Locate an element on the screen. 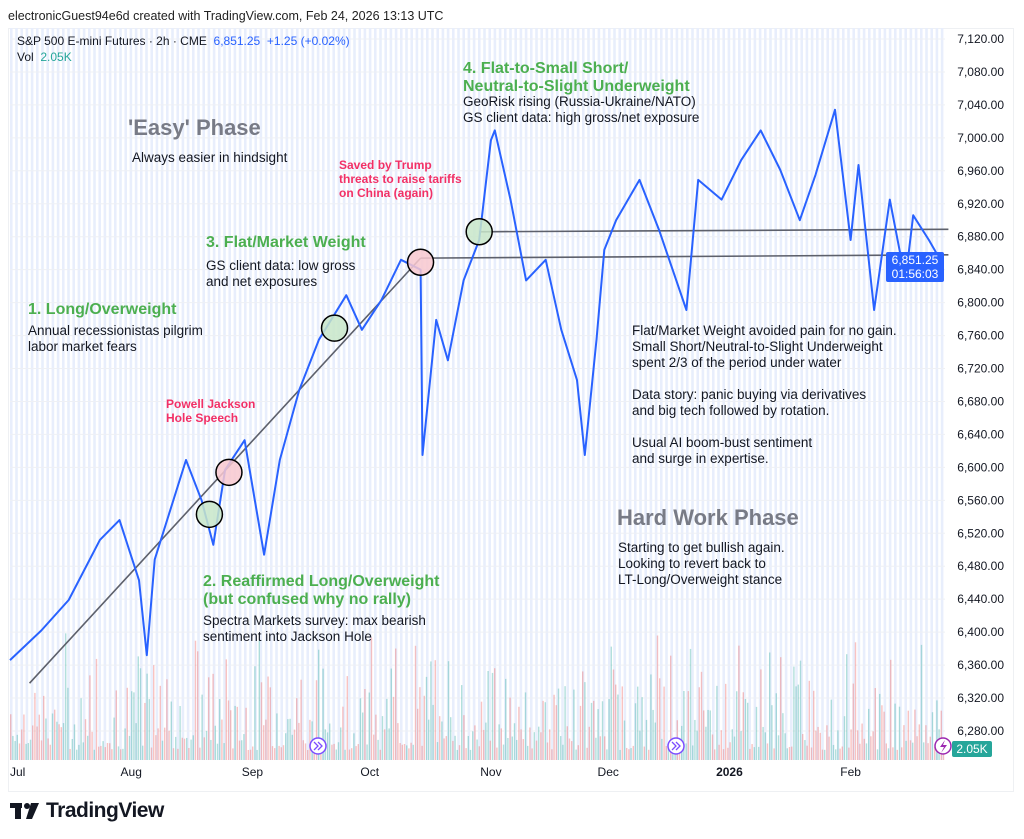 This screenshot has width=1024, height=839. x-tick-label: Sep is located at coordinates (253, 772).